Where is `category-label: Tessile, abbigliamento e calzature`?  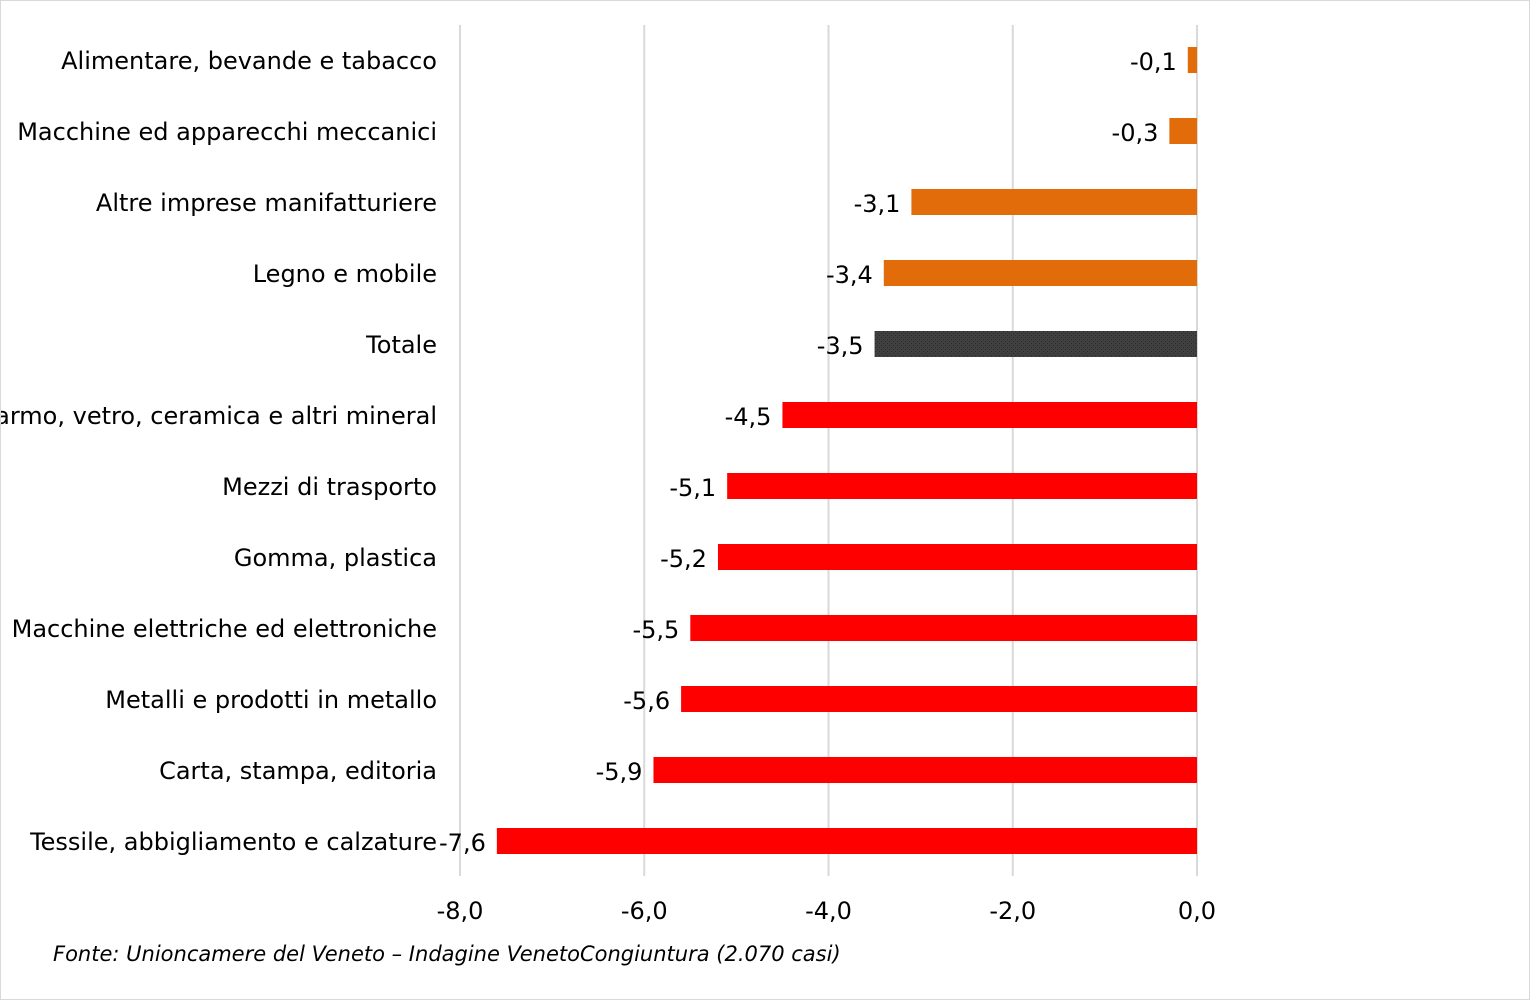 category-label: Tessile, abbigliamento e calzature is located at coordinates (233, 842).